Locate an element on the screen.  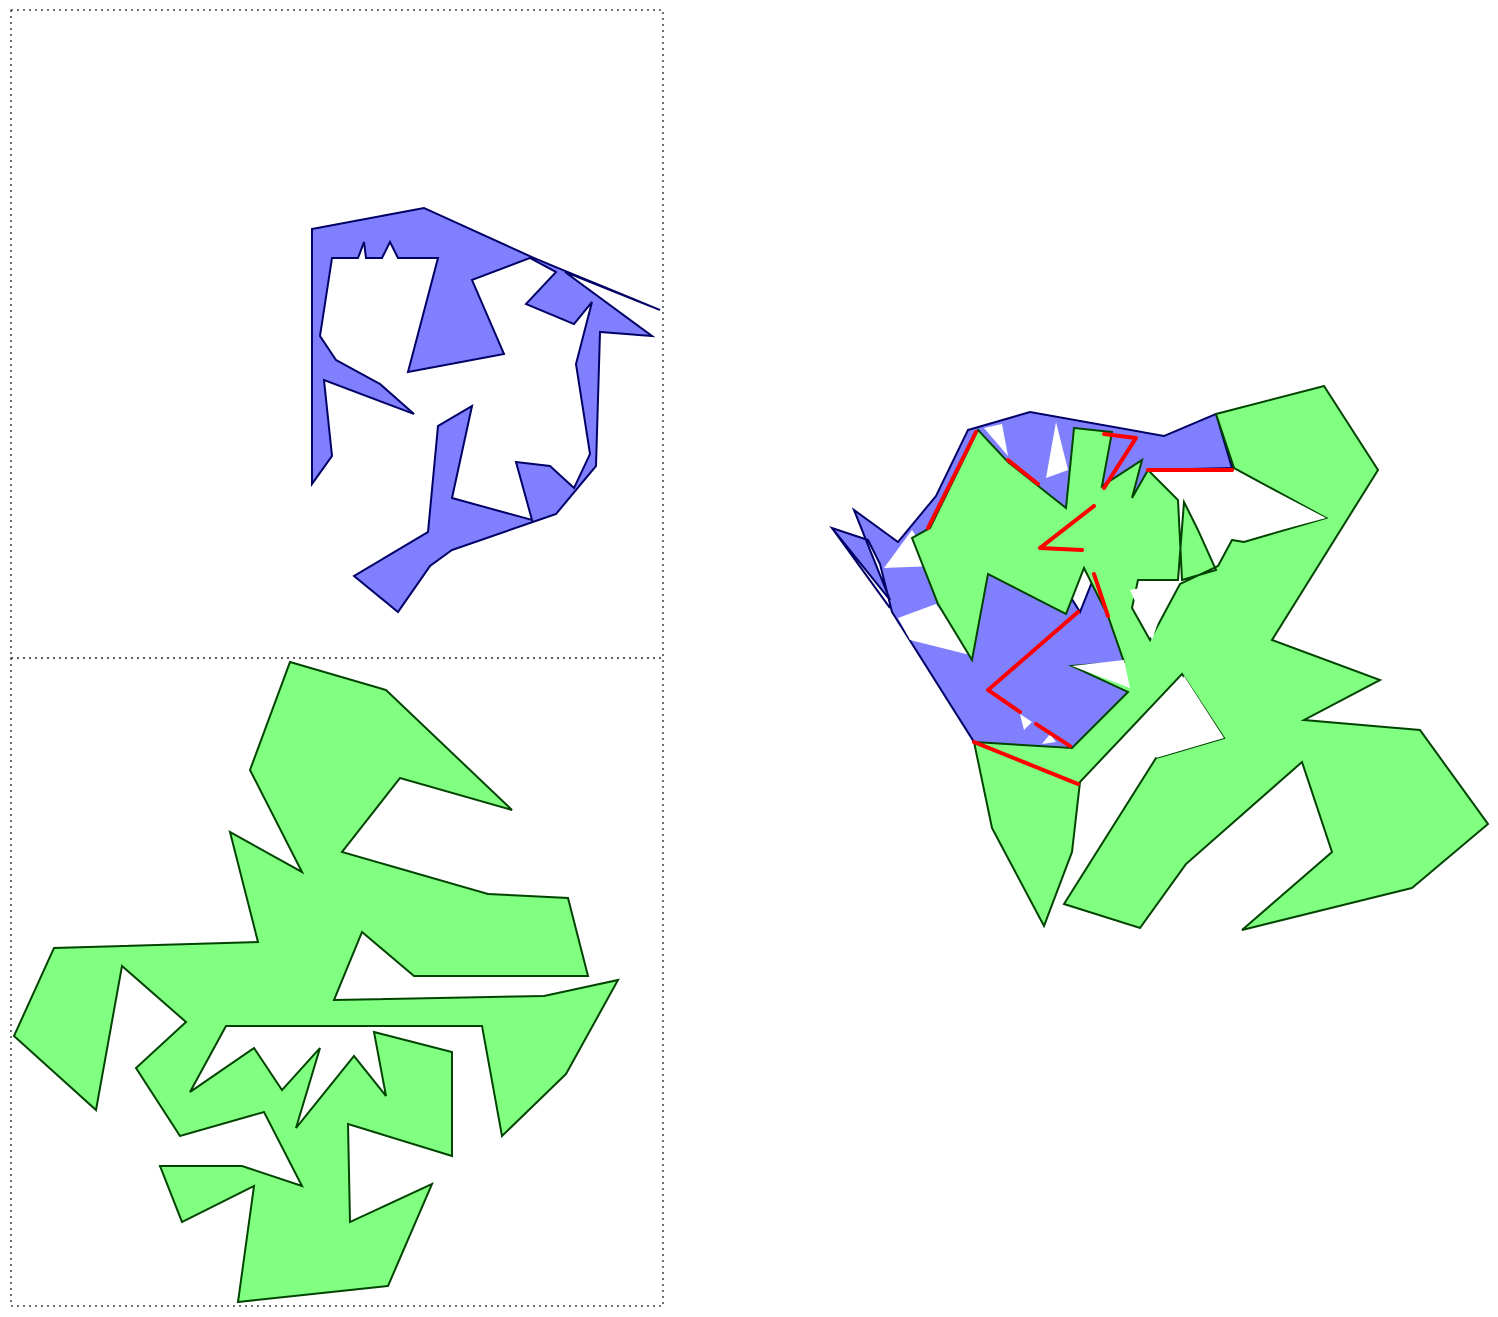
overlay-blue-hole-b is located at coordinates (936, 630).